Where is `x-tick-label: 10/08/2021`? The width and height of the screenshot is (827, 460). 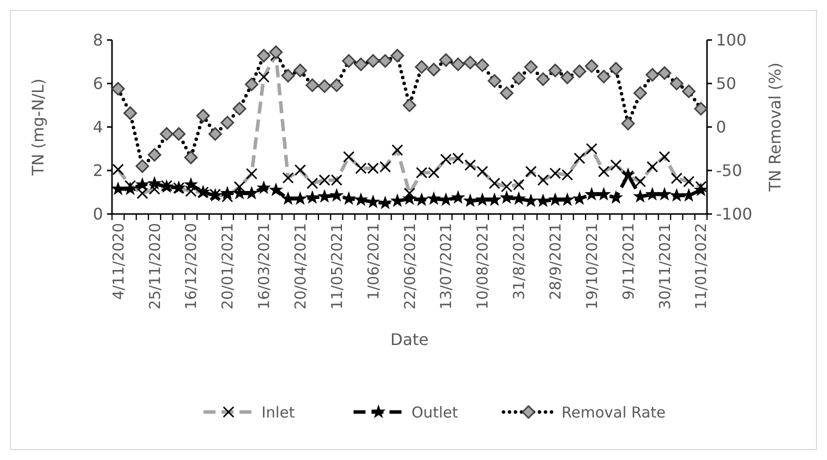
x-tick-label: 10/08/2021 is located at coordinates (483, 266).